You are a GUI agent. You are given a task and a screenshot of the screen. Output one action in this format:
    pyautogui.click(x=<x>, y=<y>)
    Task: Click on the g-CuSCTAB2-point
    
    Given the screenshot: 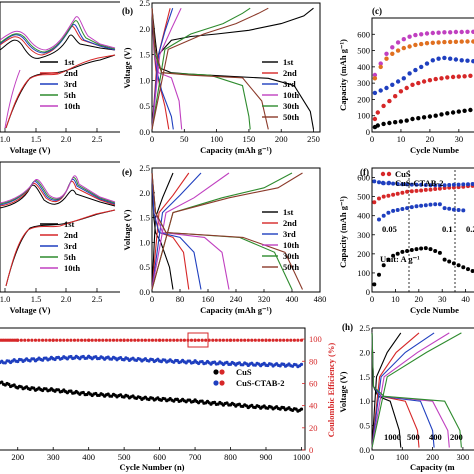 What is the action you would take?
    pyautogui.click(x=301, y=364)
    